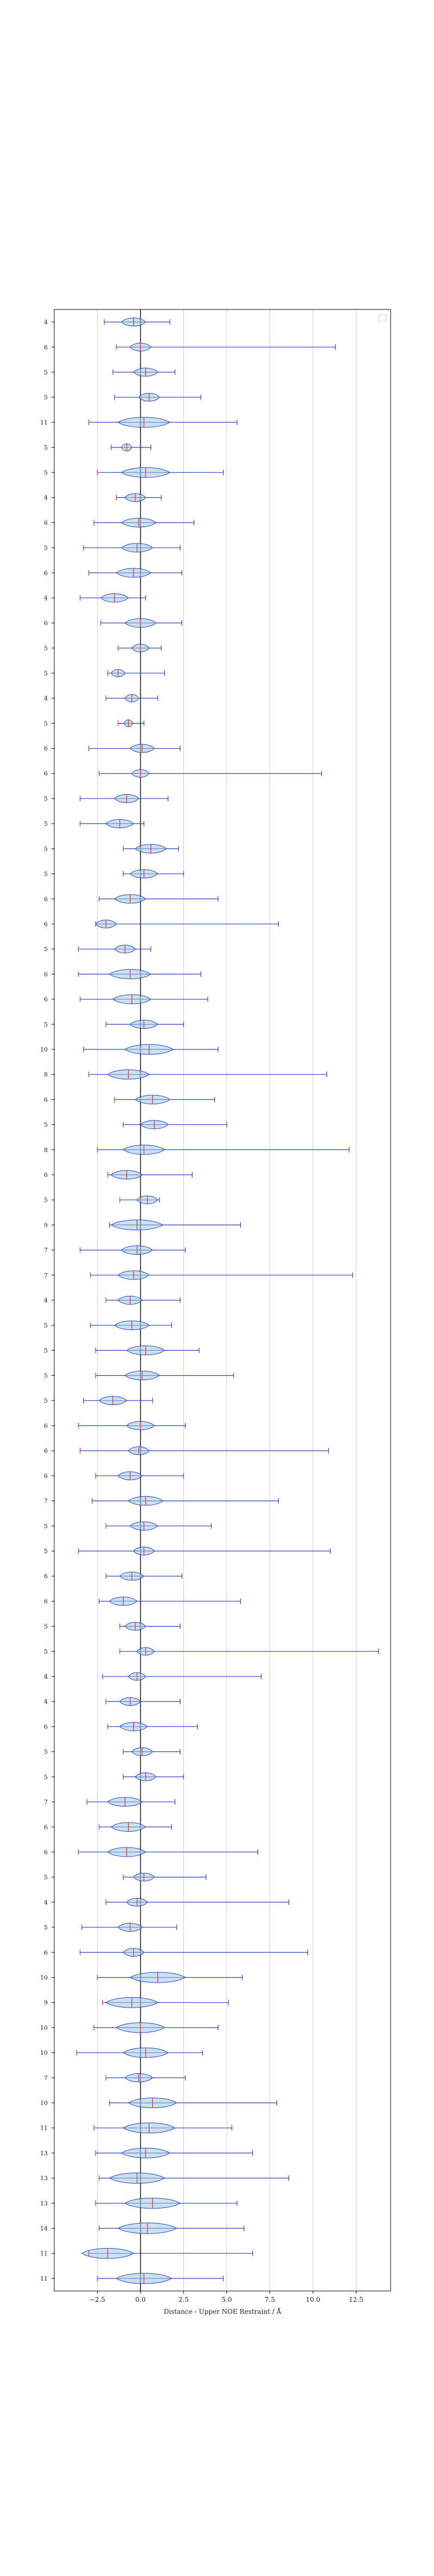 The height and width of the screenshot is (2576, 434). Describe the element at coordinates (44, 2228) in the screenshot. I see `y-tick-label: 14` at that location.